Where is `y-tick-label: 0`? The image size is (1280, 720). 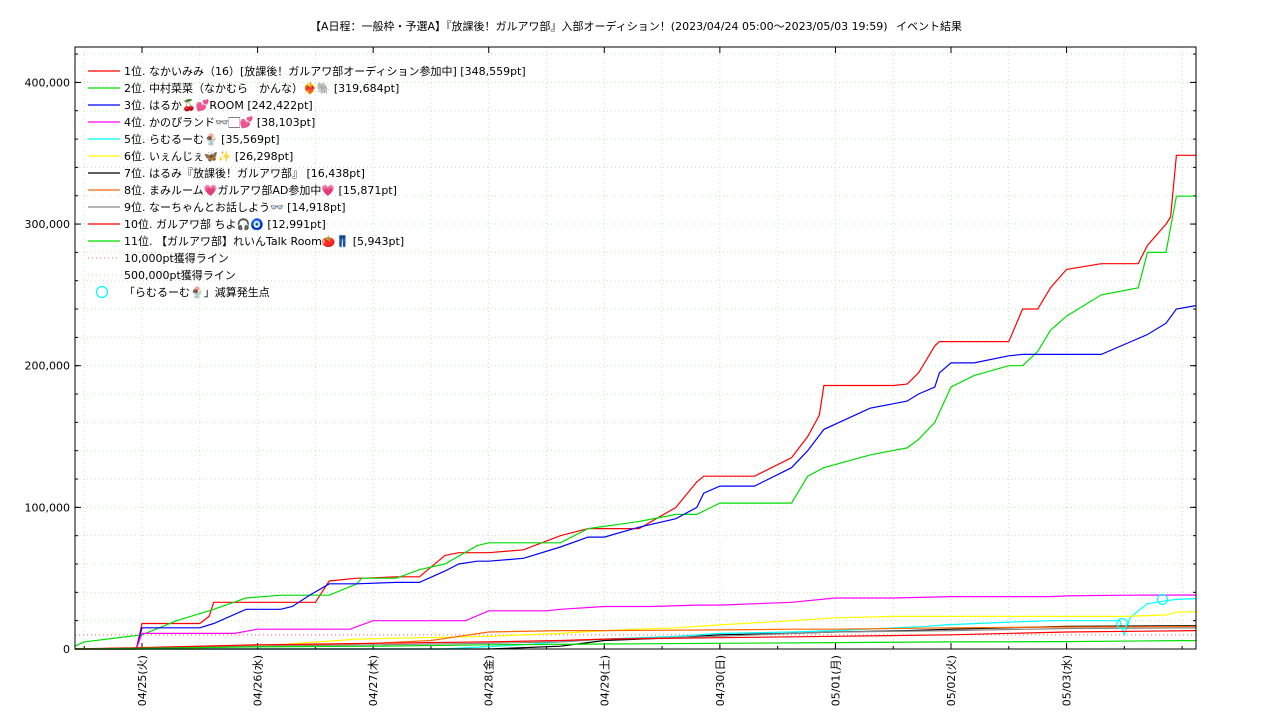 y-tick-label: 0 is located at coordinates (66, 649).